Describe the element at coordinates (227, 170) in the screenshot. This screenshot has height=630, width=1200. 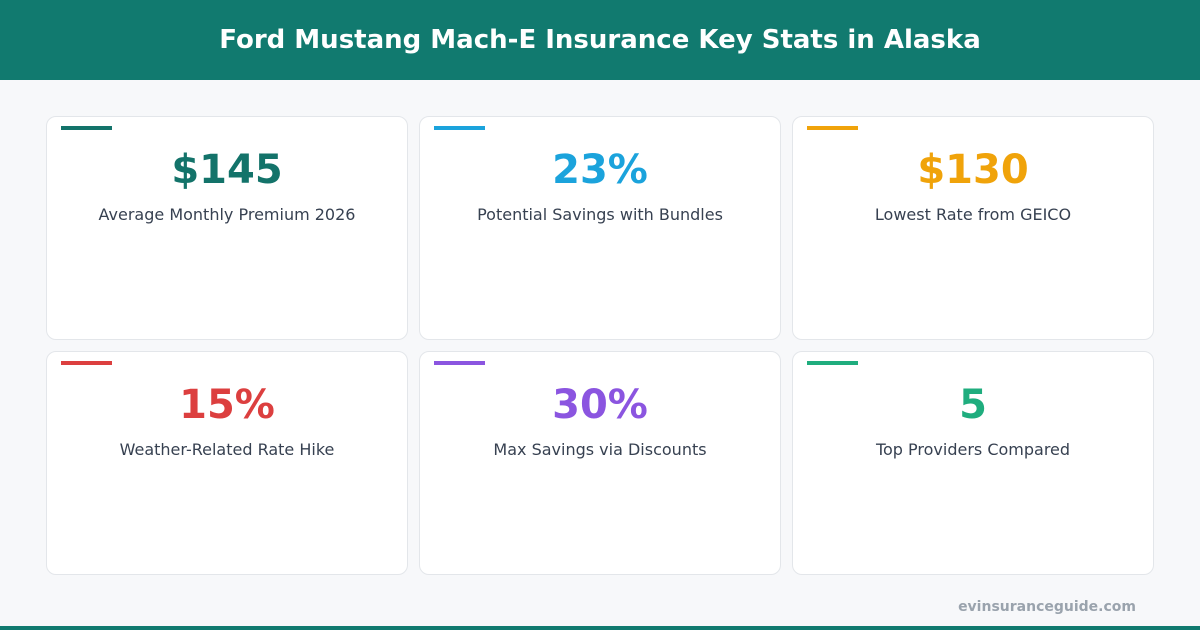
I see `stat-value: $145` at that location.